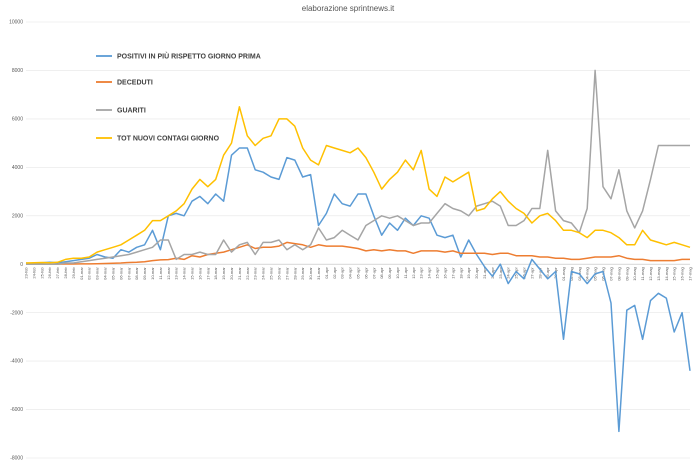 This screenshot has height=464, width=696. Describe the element at coordinates (271, 273) in the screenshot. I see `x-tick-label: 25-mar` at that location.